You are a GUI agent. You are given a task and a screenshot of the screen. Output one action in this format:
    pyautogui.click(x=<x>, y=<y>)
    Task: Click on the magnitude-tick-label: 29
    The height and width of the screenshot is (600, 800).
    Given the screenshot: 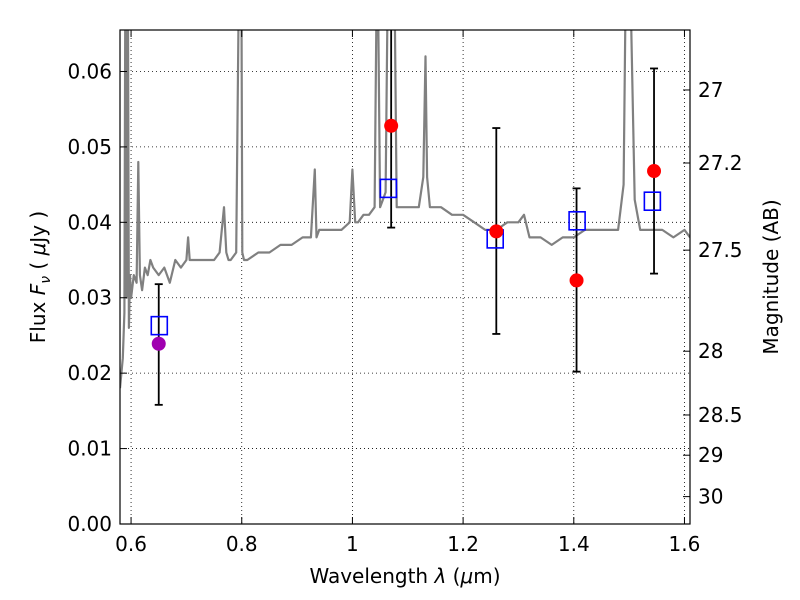 What is the action you would take?
    pyautogui.click(x=710, y=455)
    